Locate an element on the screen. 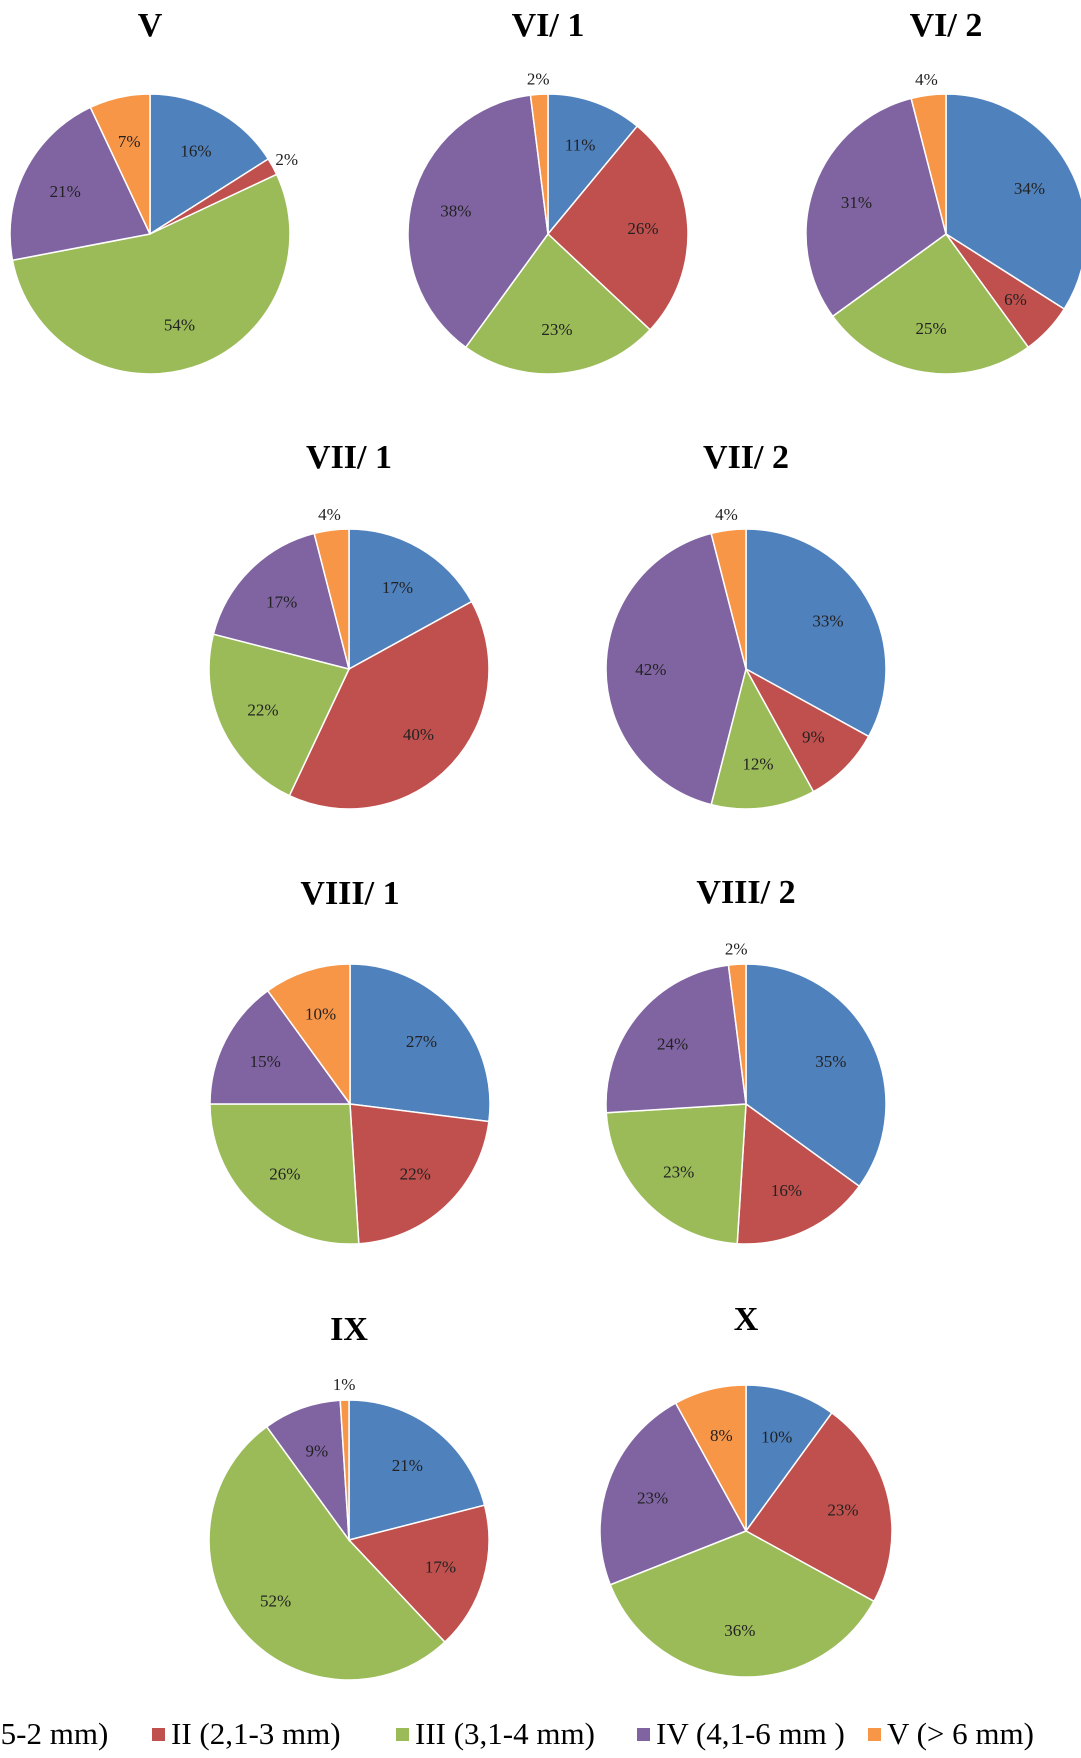  pie-chart: VI/ 2 34% 6% 25% 31% 4% is located at coordinates (943, 191).